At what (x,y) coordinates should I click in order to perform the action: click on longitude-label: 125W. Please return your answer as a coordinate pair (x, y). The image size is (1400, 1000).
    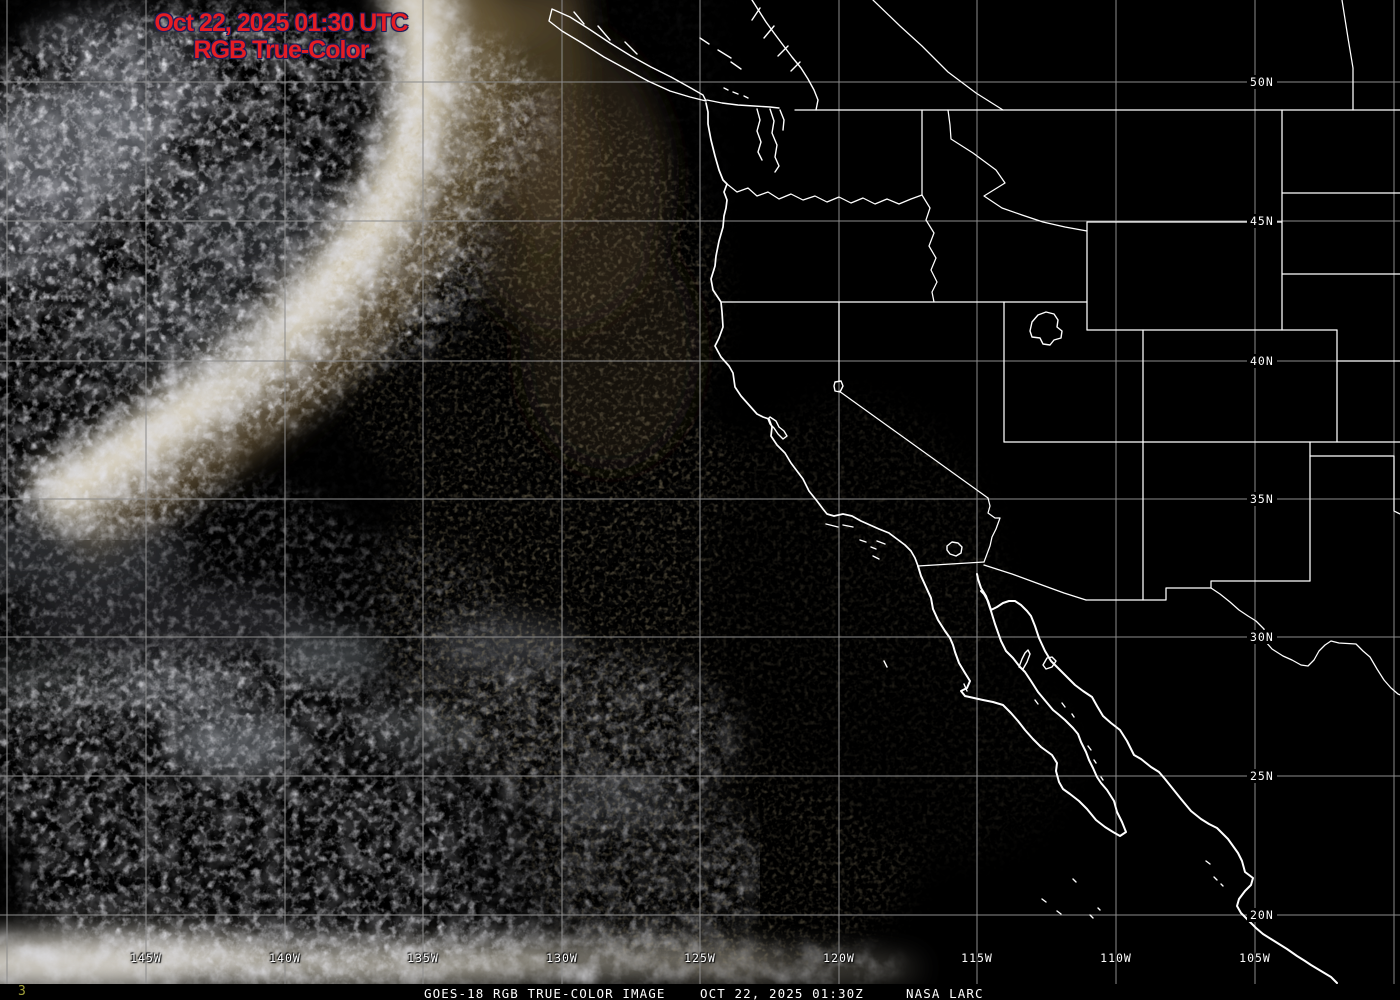
    Looking at the image, I should click on (700, 958).